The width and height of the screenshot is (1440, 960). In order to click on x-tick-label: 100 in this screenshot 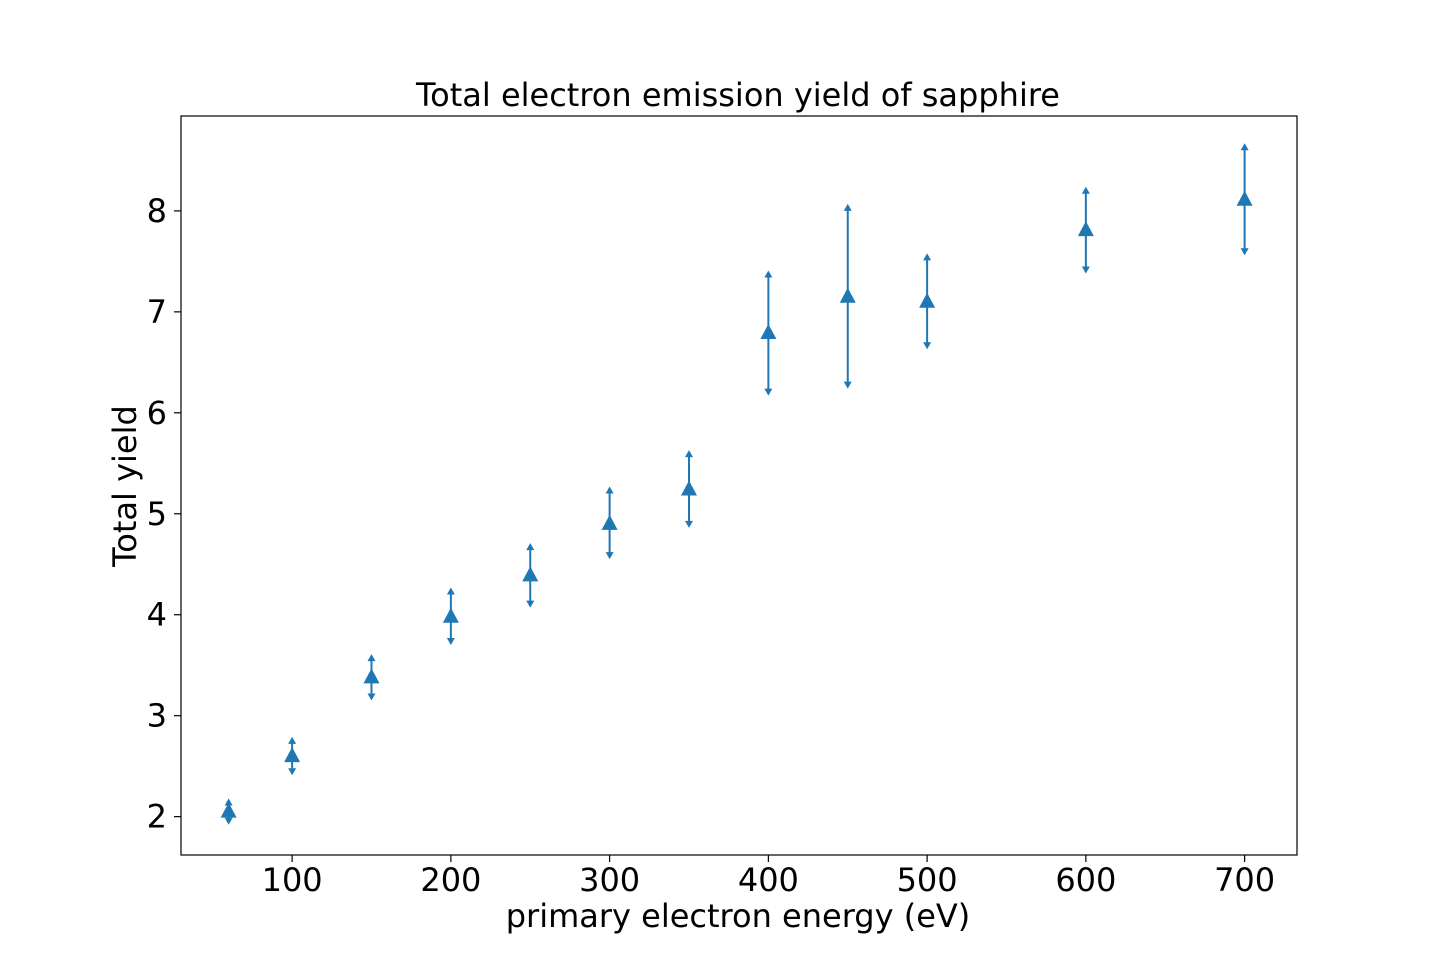, I will do `click(292, 880)`.